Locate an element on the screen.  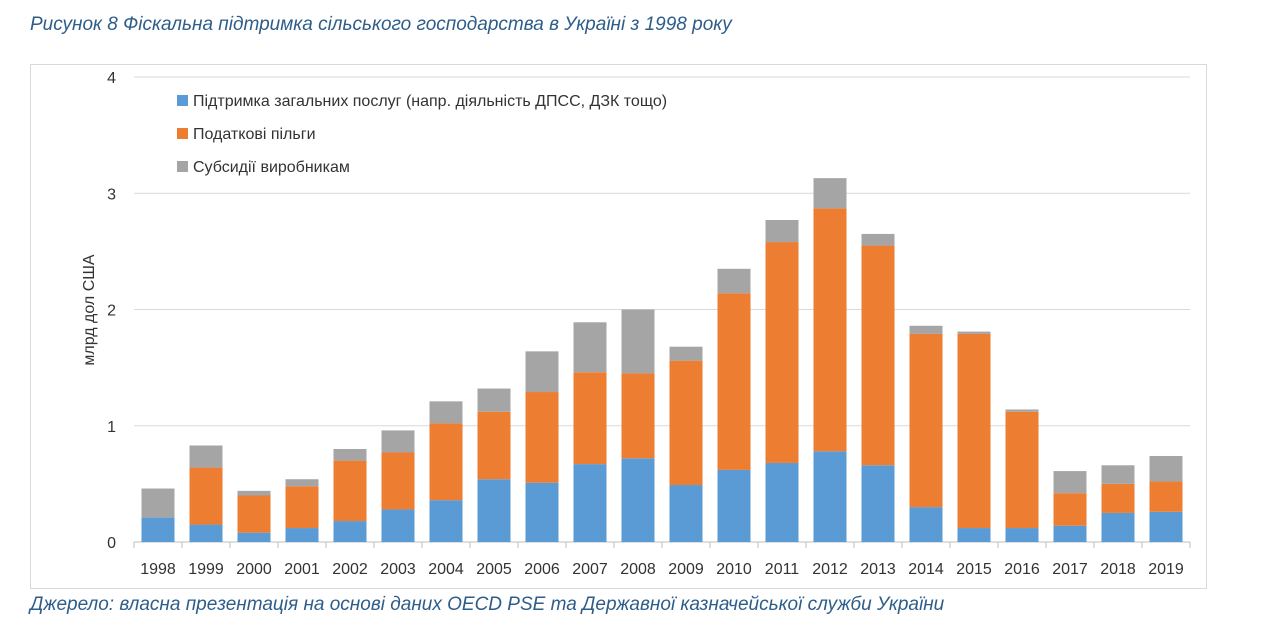
bar-segment-2015-s3 is located at coordinates (974, 332).